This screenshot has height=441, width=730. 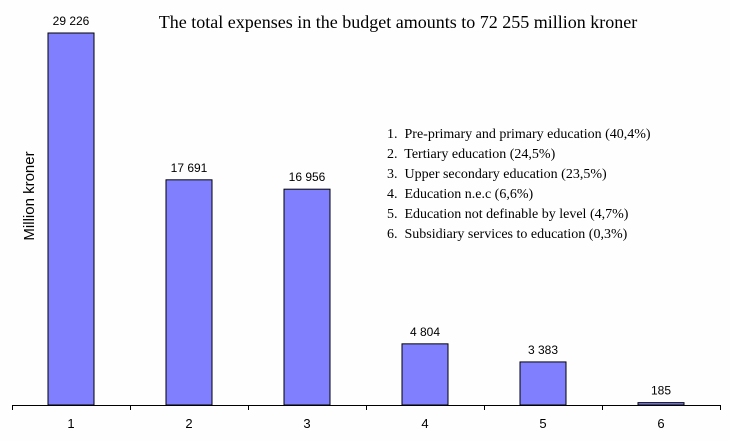 I want to click on data-label-2: 17 691, so click(x=189, y=168).